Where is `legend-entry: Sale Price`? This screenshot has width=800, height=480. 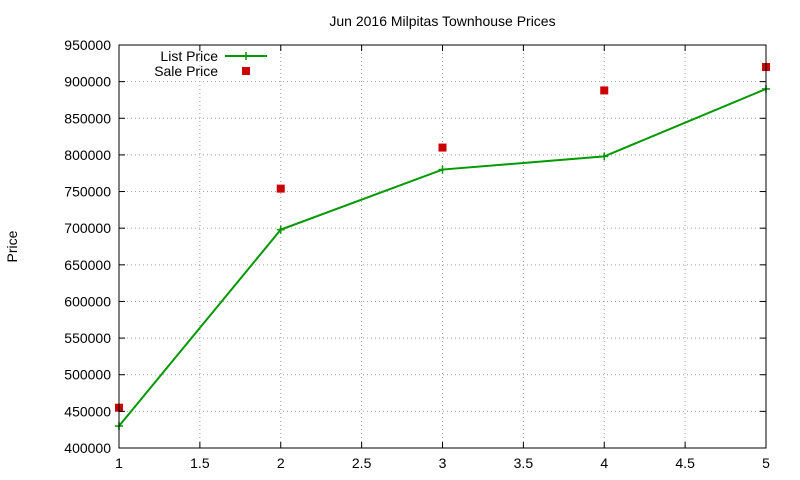 legend-entry: Sale Price is located at coordinates (202, 71).